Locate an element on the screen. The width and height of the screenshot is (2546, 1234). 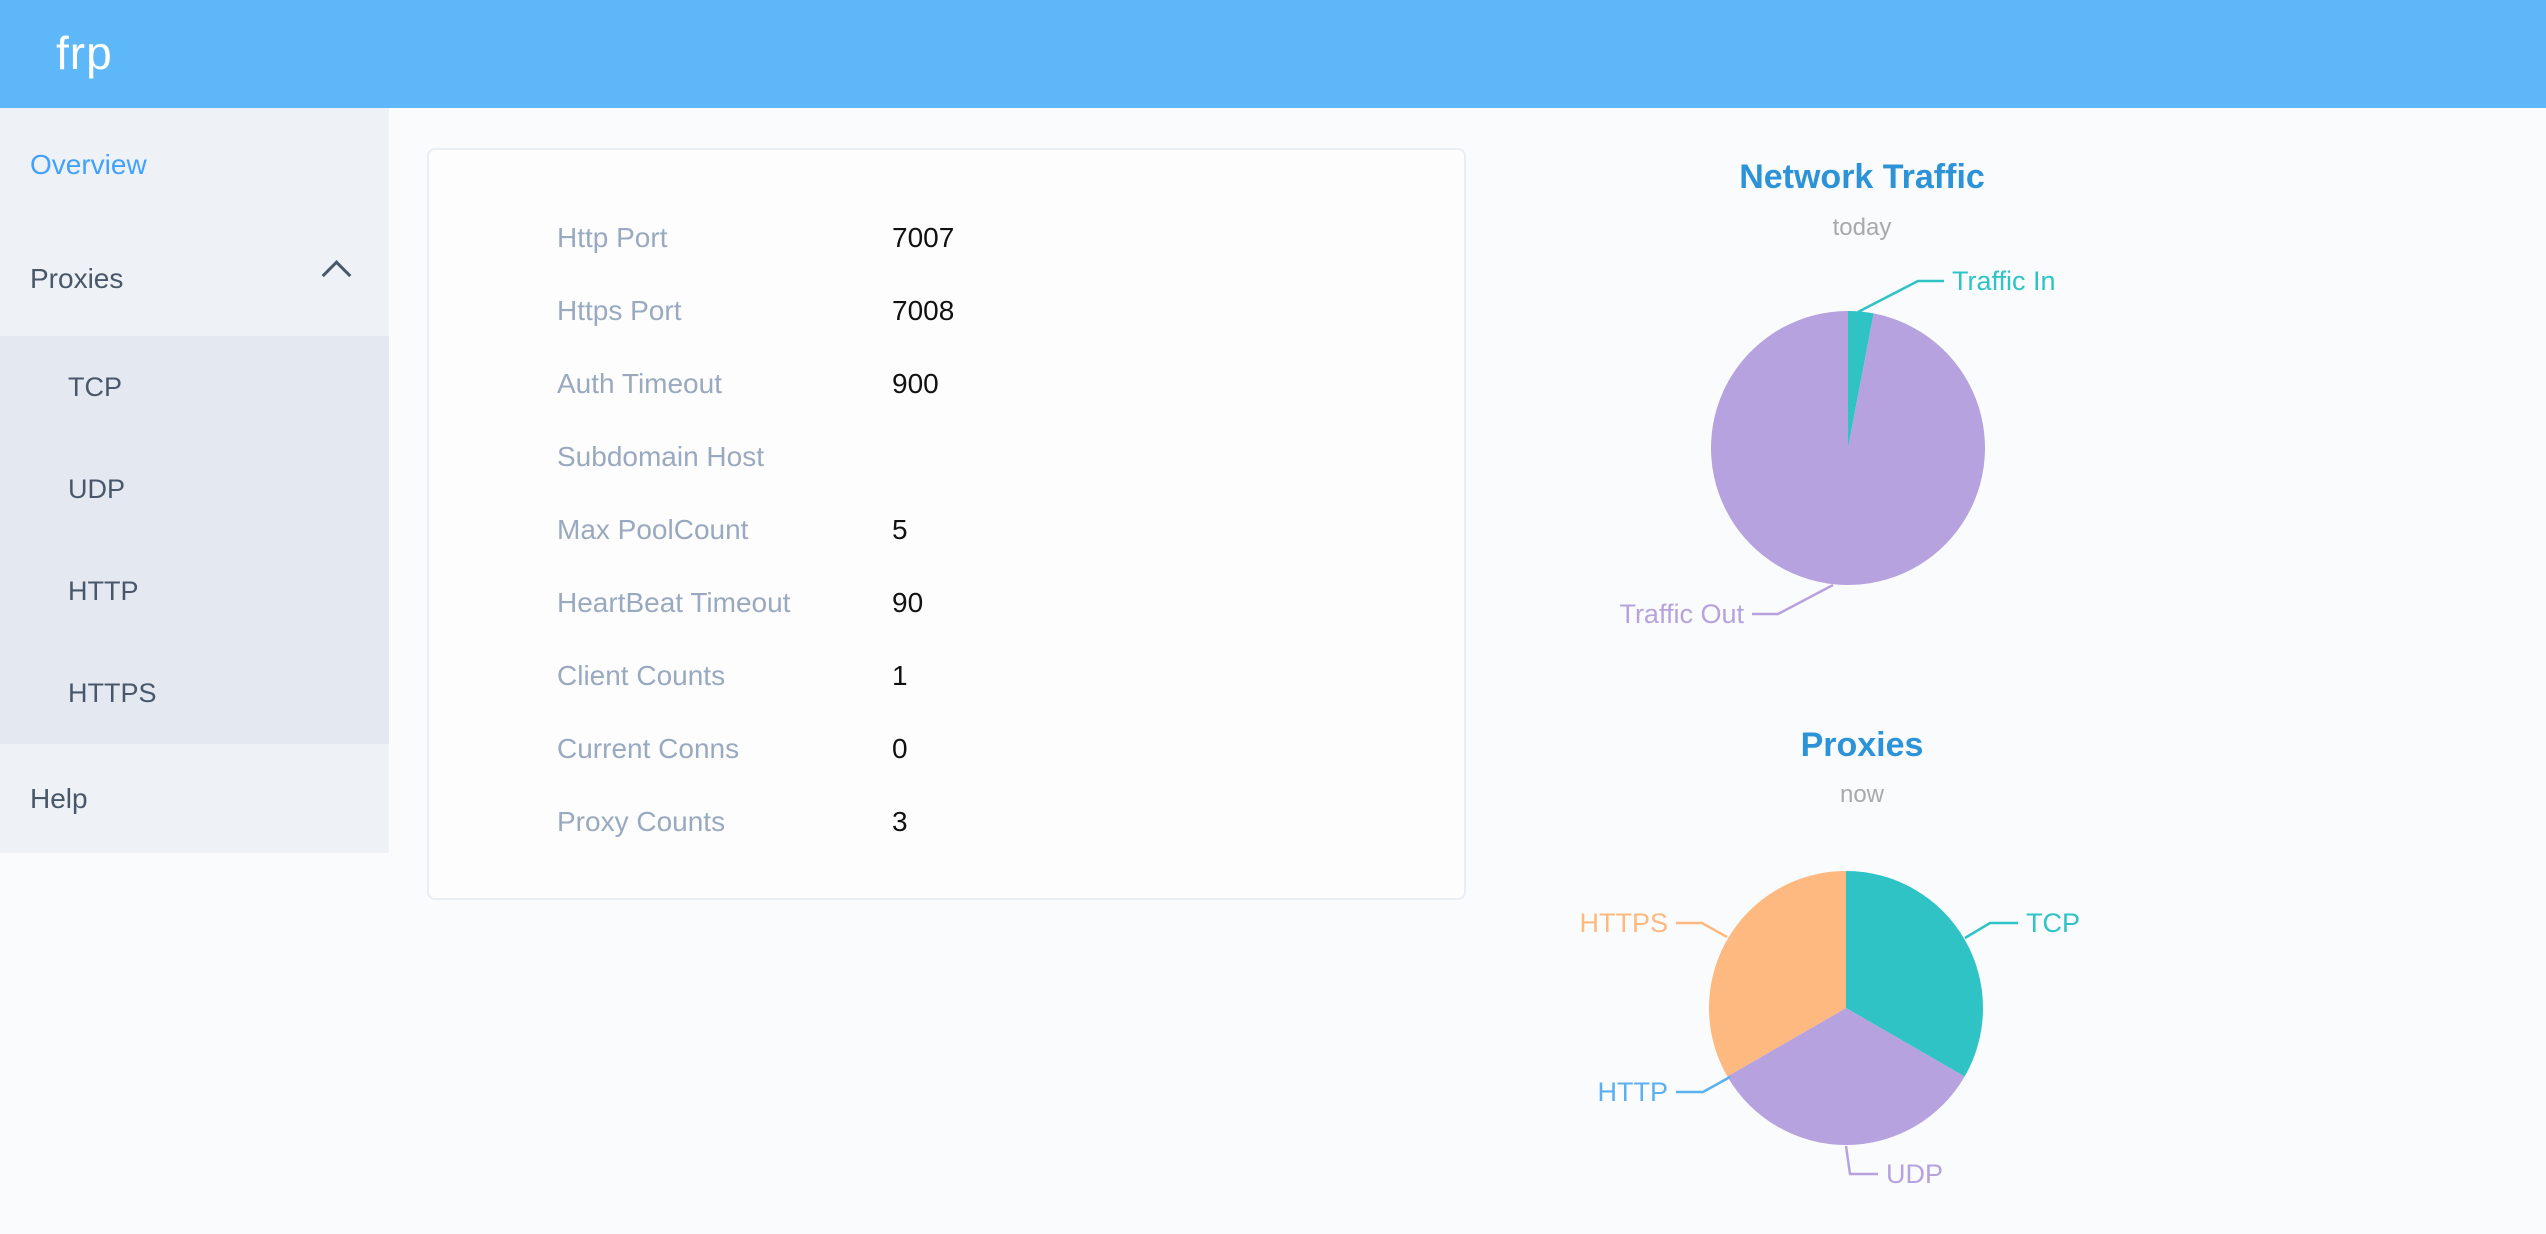
pie-label-traffic-out: Traffic Out is located at coordinates (1681, 614).